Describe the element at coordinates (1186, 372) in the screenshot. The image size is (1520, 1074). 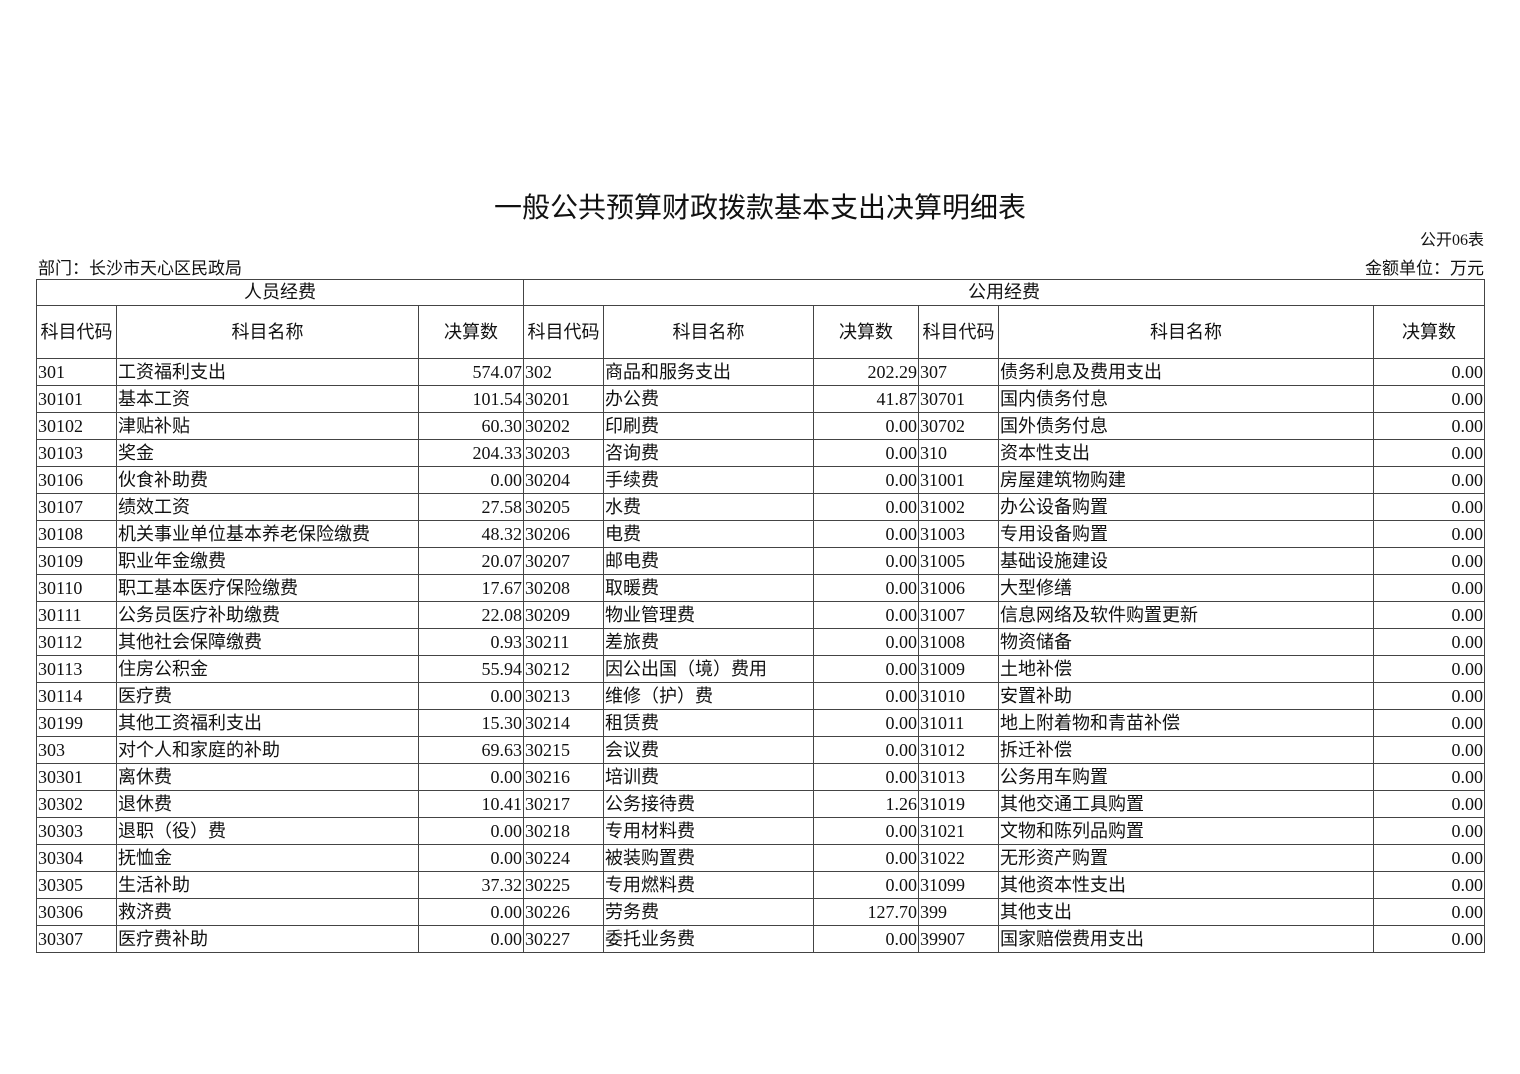
I see `cell-name: 债务利息及费用支出` at that location.